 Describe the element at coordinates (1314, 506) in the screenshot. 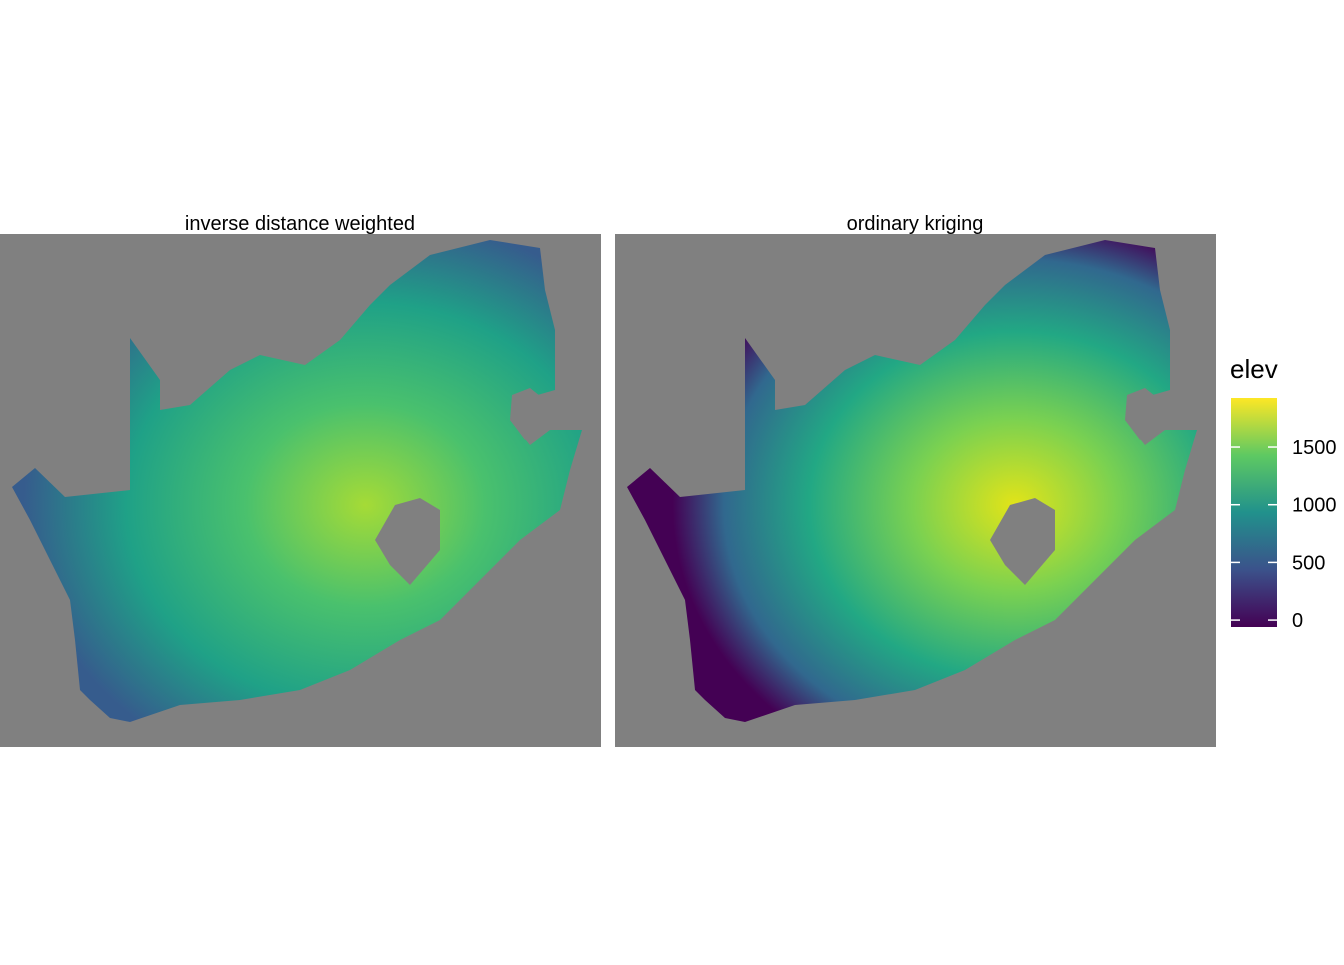

I see `colorbar-tick-label: 1000` at that location.